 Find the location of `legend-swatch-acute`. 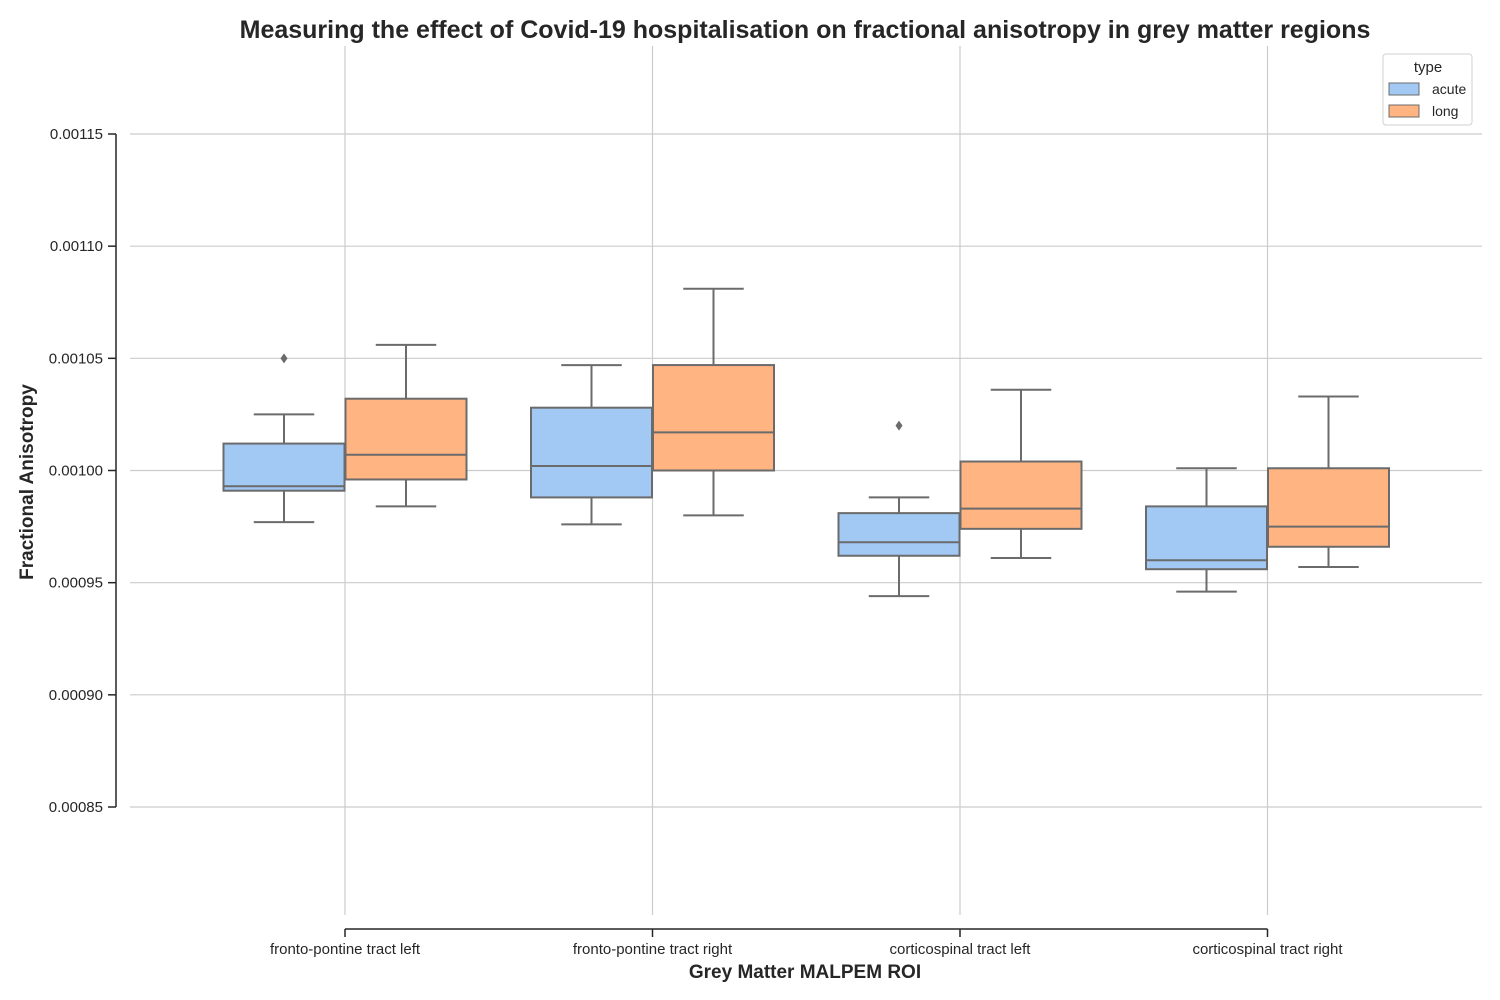

legend-swatch-acute is located at coordinates (1404, 89).